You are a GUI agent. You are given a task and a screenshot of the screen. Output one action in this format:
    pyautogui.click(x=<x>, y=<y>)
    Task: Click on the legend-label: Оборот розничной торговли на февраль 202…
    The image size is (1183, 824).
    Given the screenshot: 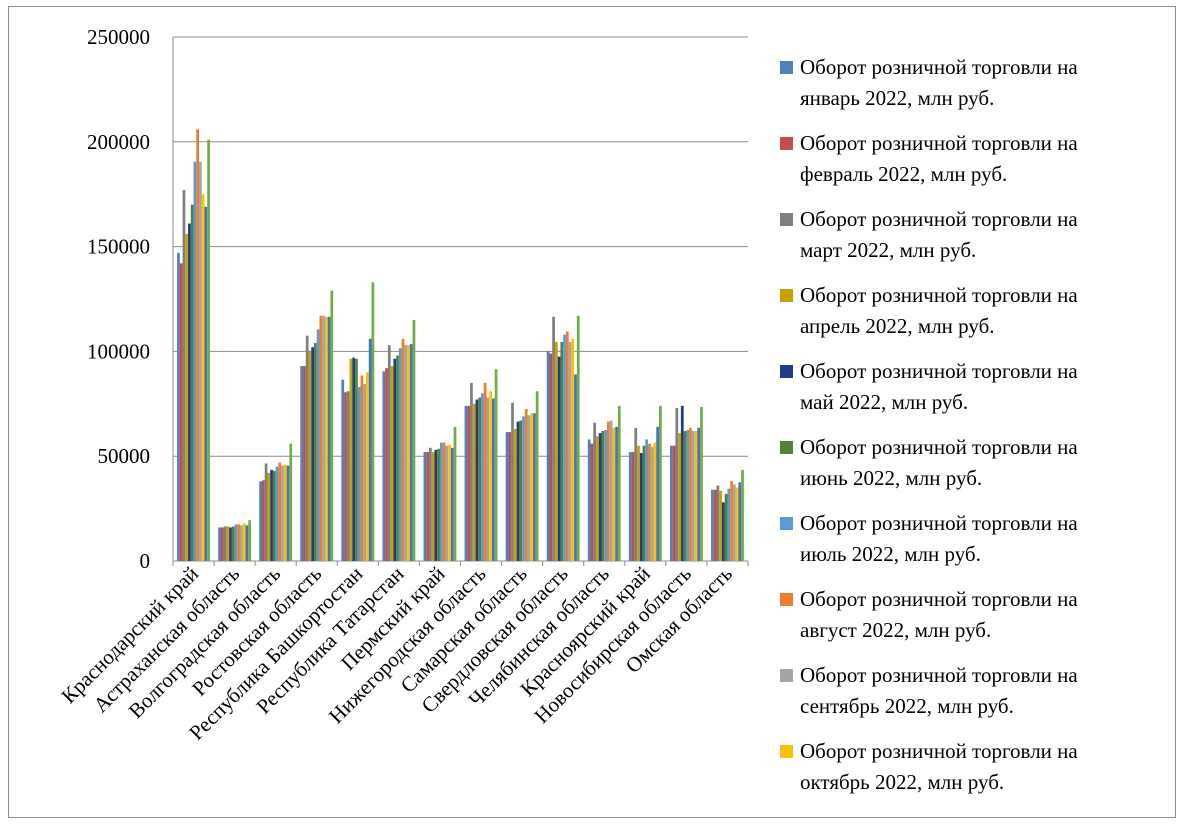 What is the action you would take?
    pyautogui.click(x=939, y=158)
    